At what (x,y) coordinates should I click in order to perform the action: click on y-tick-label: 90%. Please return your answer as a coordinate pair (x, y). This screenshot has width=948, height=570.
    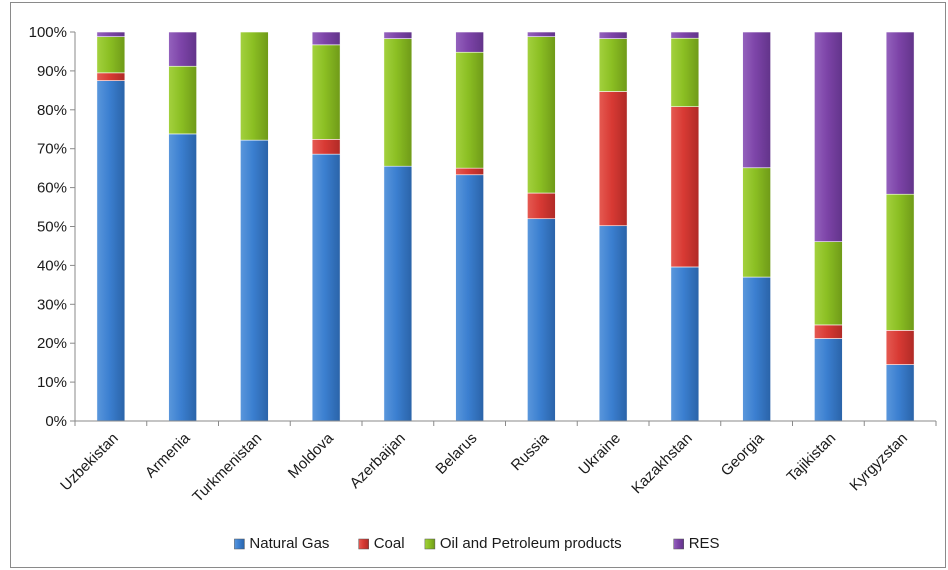
    Looking at the image, I should click on (52, 71).